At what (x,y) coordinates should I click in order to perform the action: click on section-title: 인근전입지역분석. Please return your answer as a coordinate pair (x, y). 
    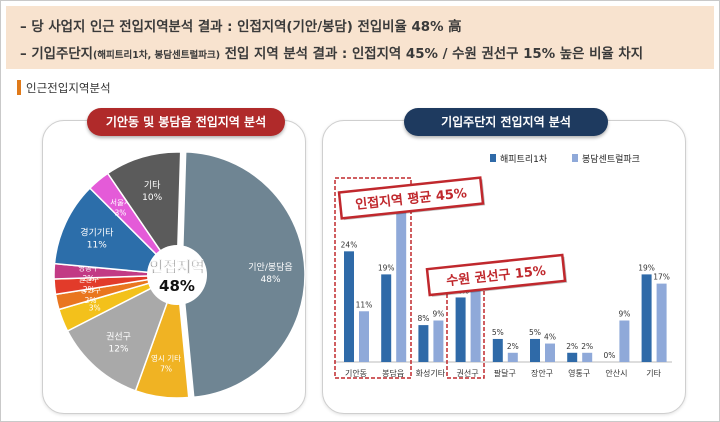
    Looking at the image, I should click on (68, 88).